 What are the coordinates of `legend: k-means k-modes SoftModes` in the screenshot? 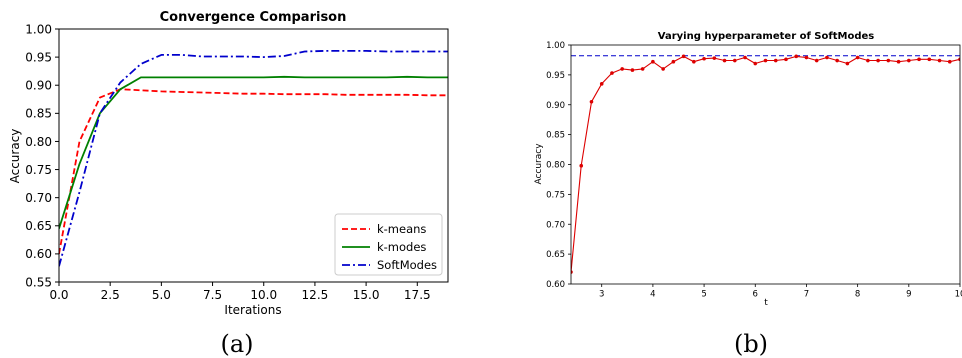 It's located at (388, 244).